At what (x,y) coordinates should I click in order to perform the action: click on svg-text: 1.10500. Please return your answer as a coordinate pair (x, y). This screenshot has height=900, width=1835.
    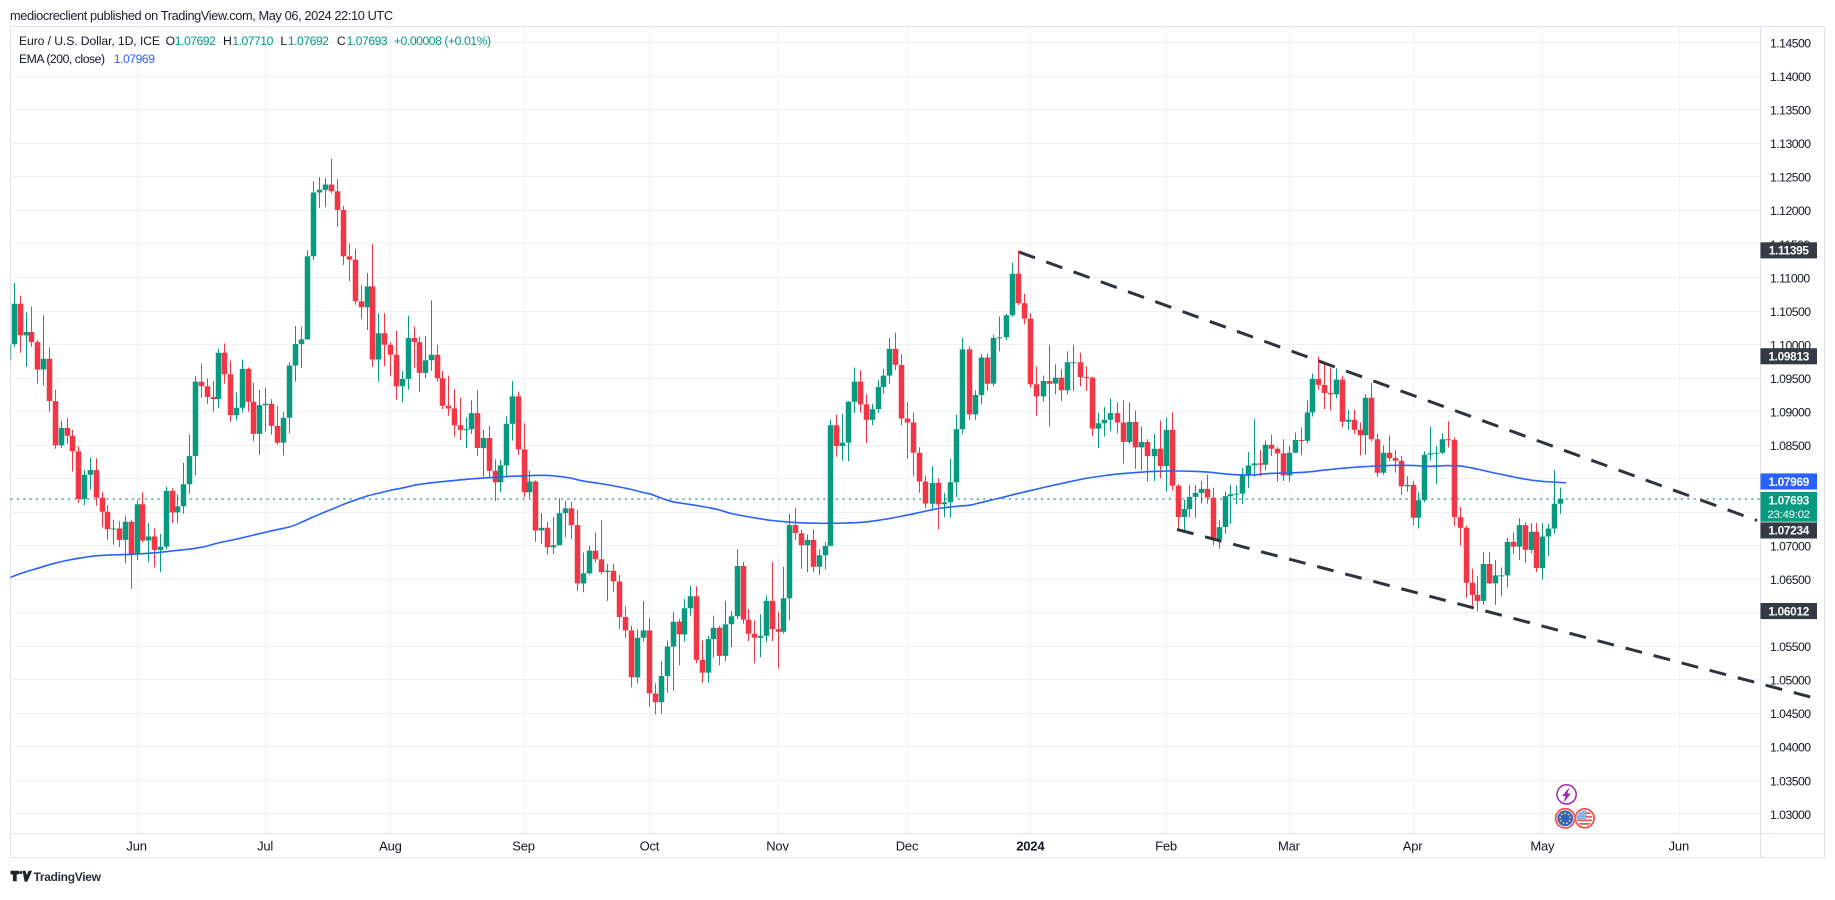
    Looking at the image, I should click on (1790, 312).